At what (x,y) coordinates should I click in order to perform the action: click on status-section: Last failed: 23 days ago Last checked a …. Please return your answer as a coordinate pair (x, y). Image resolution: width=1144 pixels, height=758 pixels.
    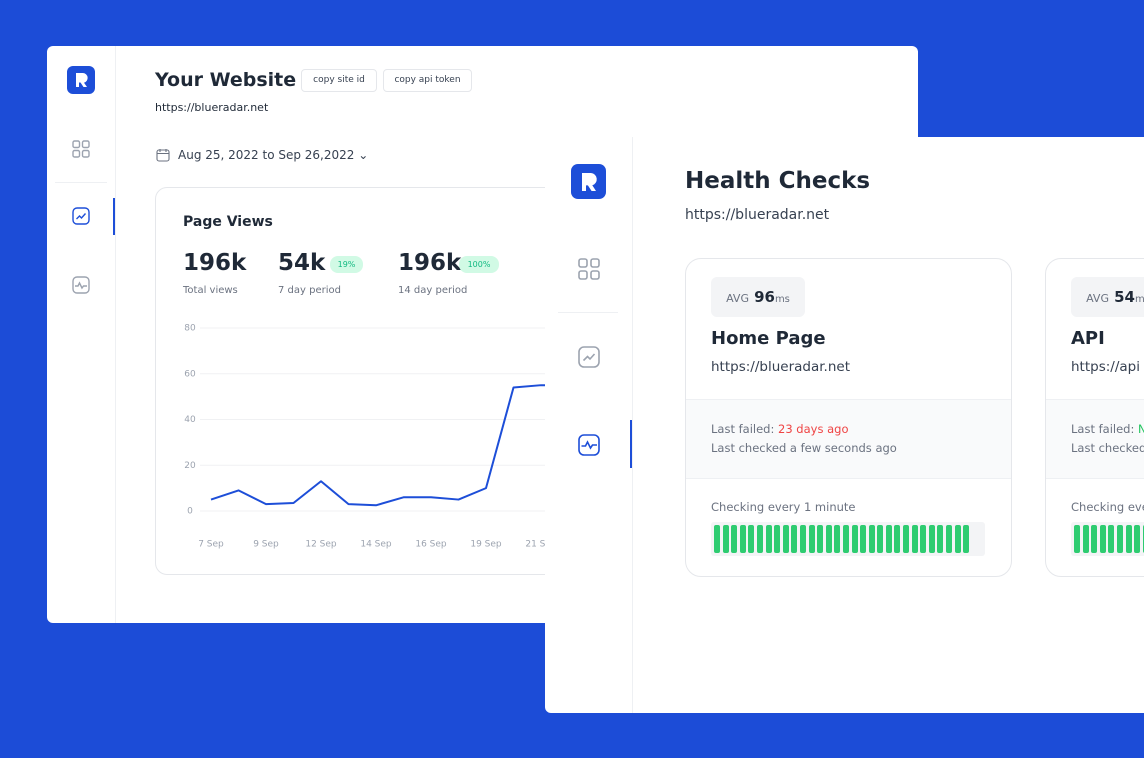
    Looking at the image, I should click on (848, 439).